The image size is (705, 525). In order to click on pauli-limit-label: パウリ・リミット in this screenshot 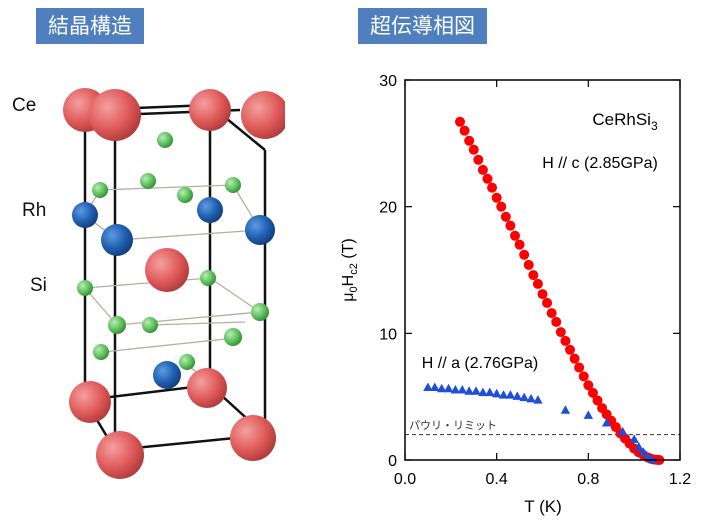, I will do `click(453, 425)`.